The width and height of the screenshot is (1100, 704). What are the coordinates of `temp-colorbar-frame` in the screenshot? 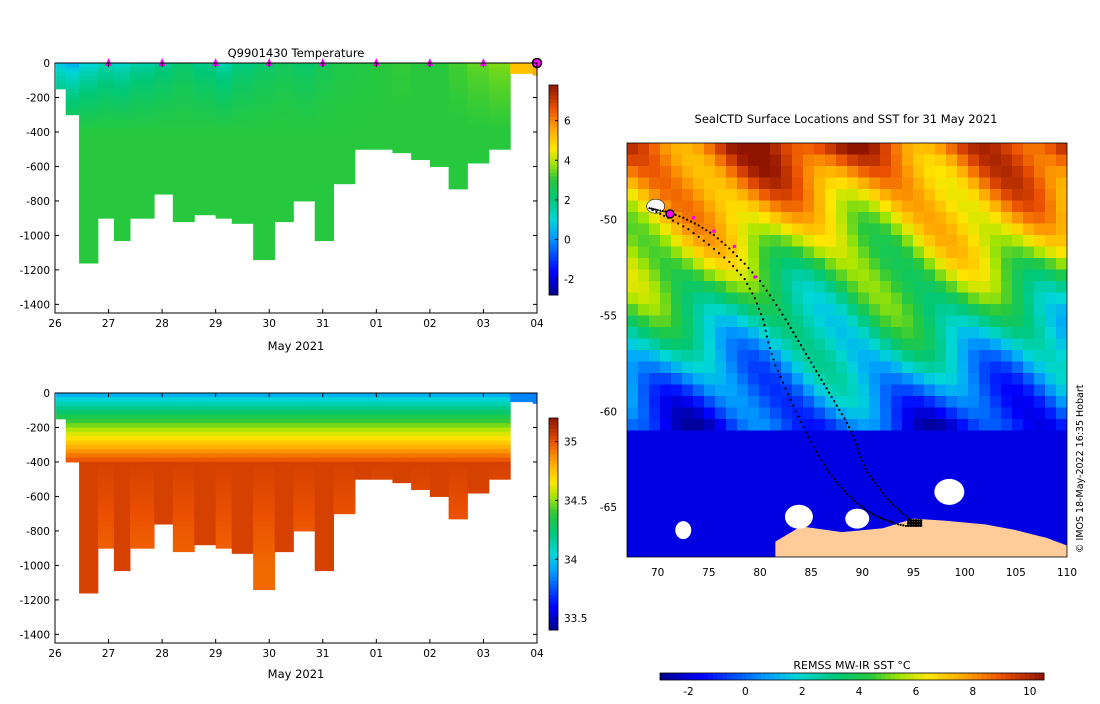 It's located at (553, 190).